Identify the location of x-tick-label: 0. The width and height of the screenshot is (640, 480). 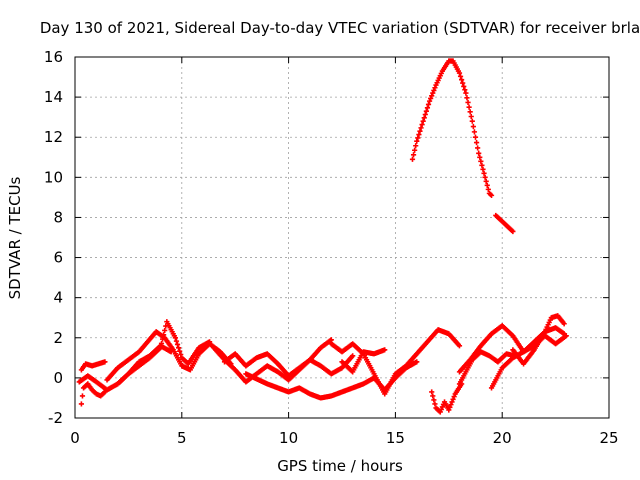
(75, 438).